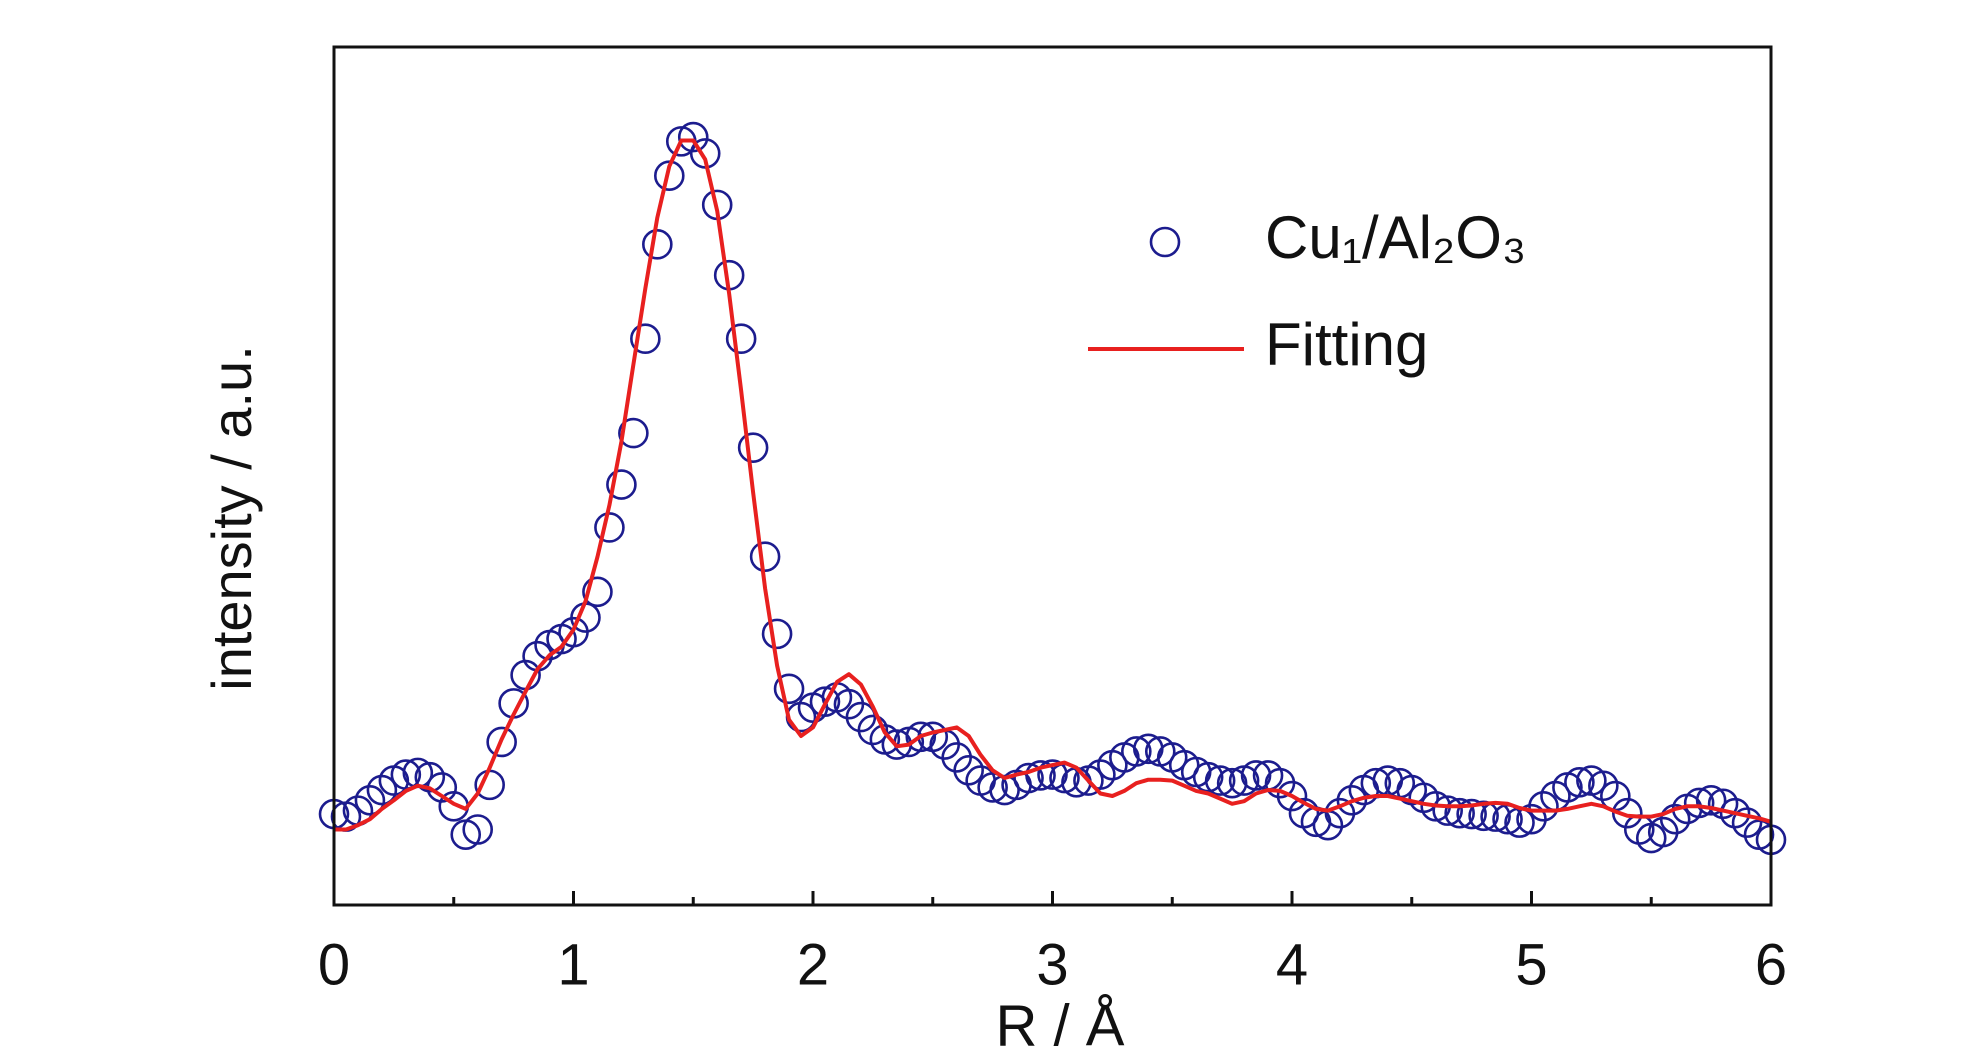 Image resolution: width=1984 pixels, height=1063 pixels. I want to click on y-axis-label: intensity / a.u., so click(231, 518).